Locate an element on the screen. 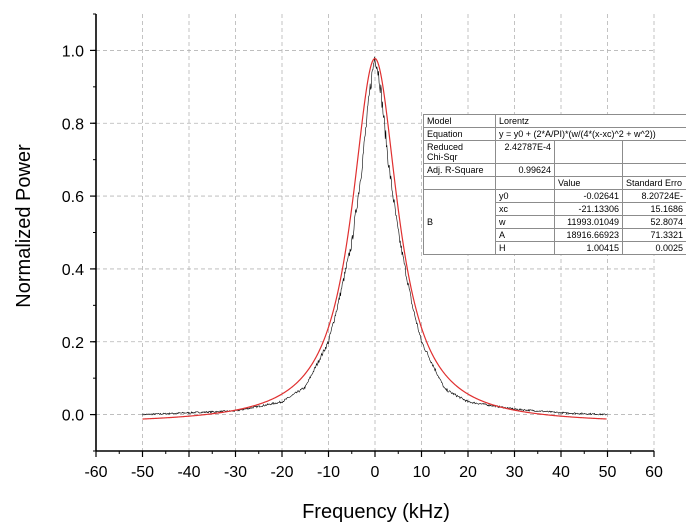  r2-row: Adj. R-Square 0.99624 is located at coordinates (554, 170).